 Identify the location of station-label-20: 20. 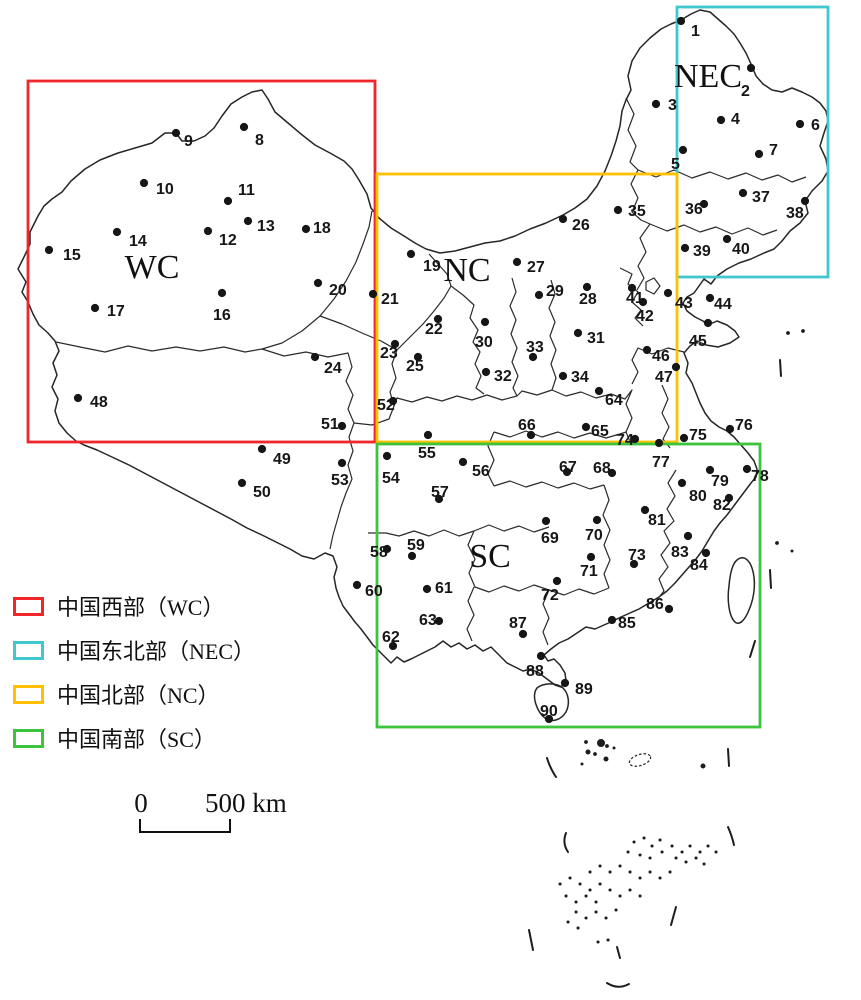
(338, 290).